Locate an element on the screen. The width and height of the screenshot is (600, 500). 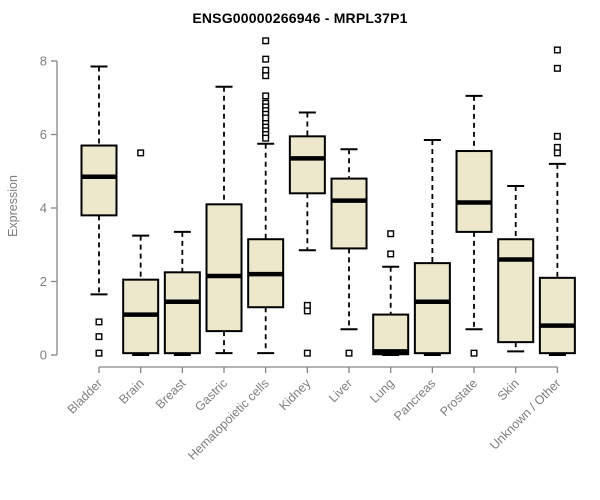
x-tick-label: Hematopoietic cells is located at coordinates (228, 419).